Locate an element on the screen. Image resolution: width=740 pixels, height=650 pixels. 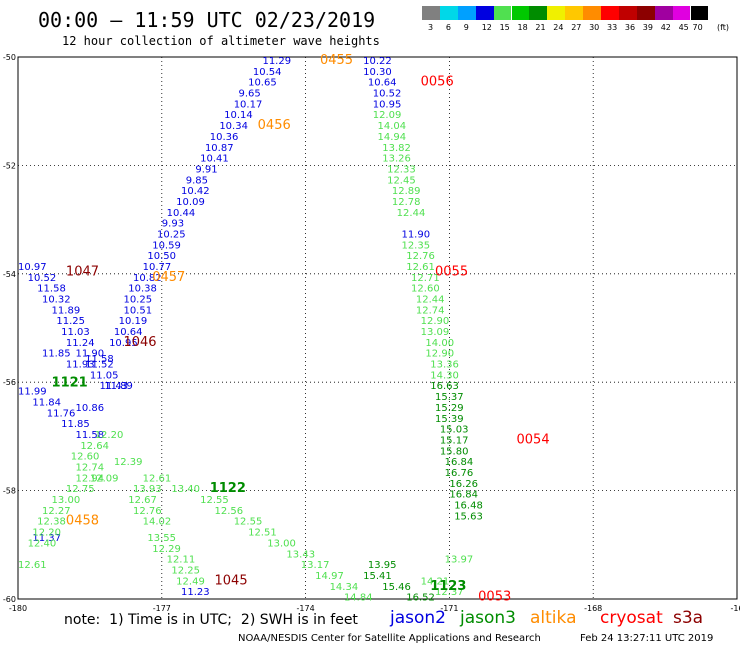
wave-height-label: 12.20 is located at coordinates (109, 435).